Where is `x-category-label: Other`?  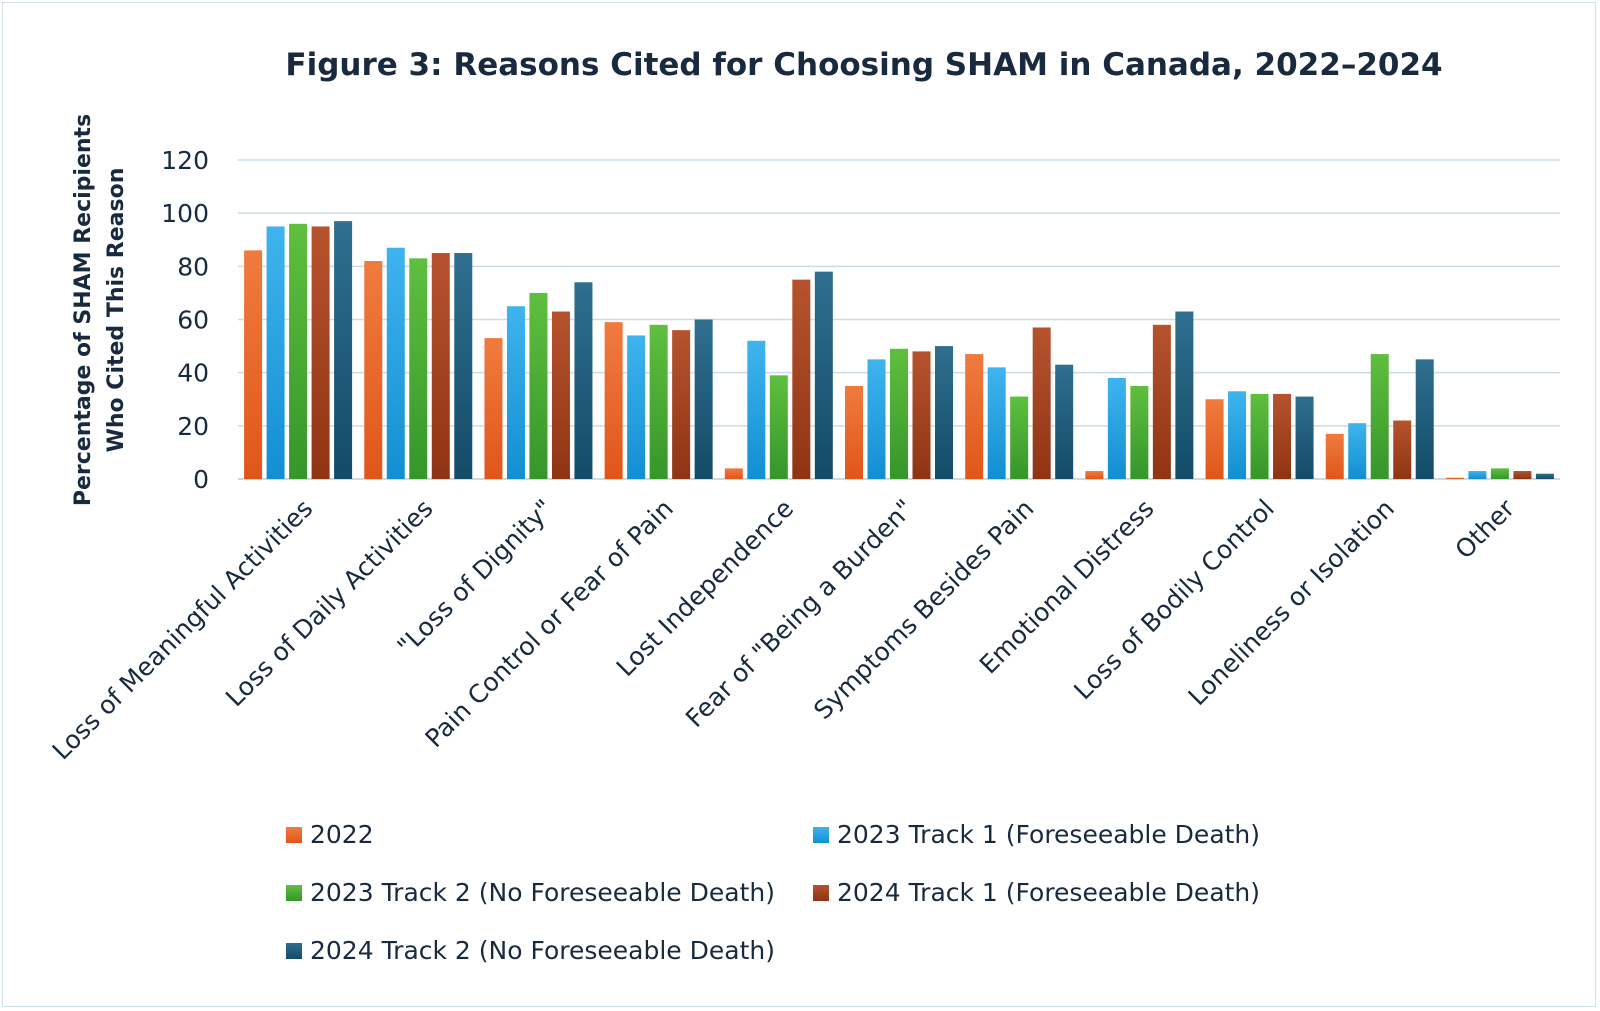 x-category-label: Other is located at coordinates (1484, 528).